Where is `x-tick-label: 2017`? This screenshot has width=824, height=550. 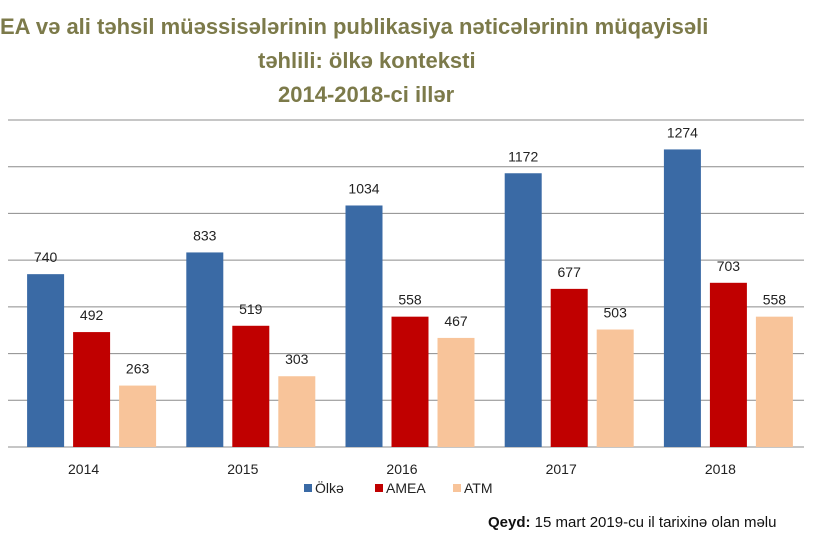 x-tick-label: 2017 is located at coordinates (561, 469).